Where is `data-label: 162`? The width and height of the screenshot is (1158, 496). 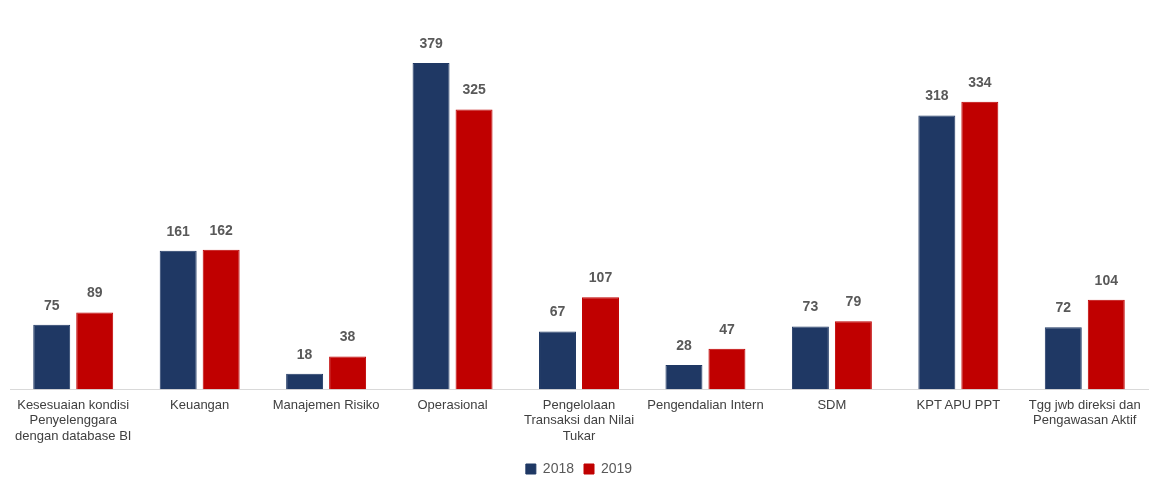
data-label: 162 is located at coordinates (221, 229).